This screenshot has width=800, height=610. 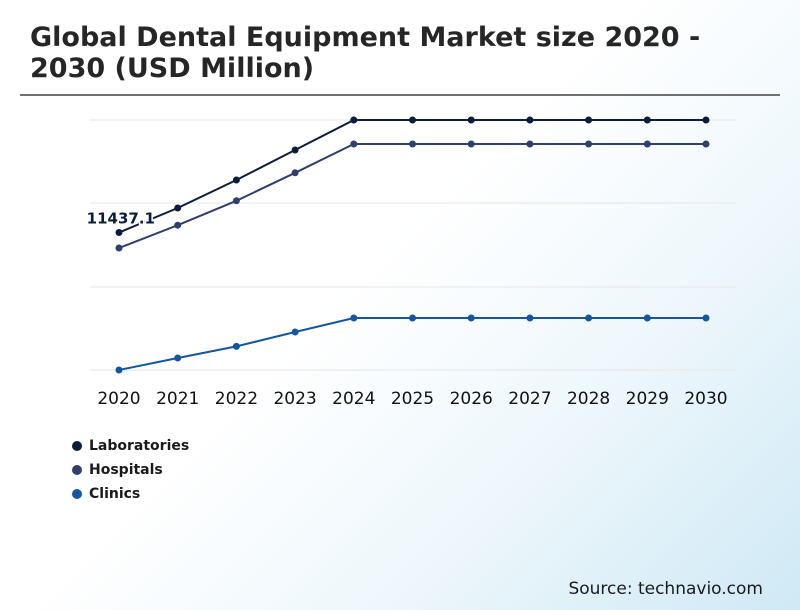 I want to click on data-point-clinics-2023, so click(x=295, y=332).